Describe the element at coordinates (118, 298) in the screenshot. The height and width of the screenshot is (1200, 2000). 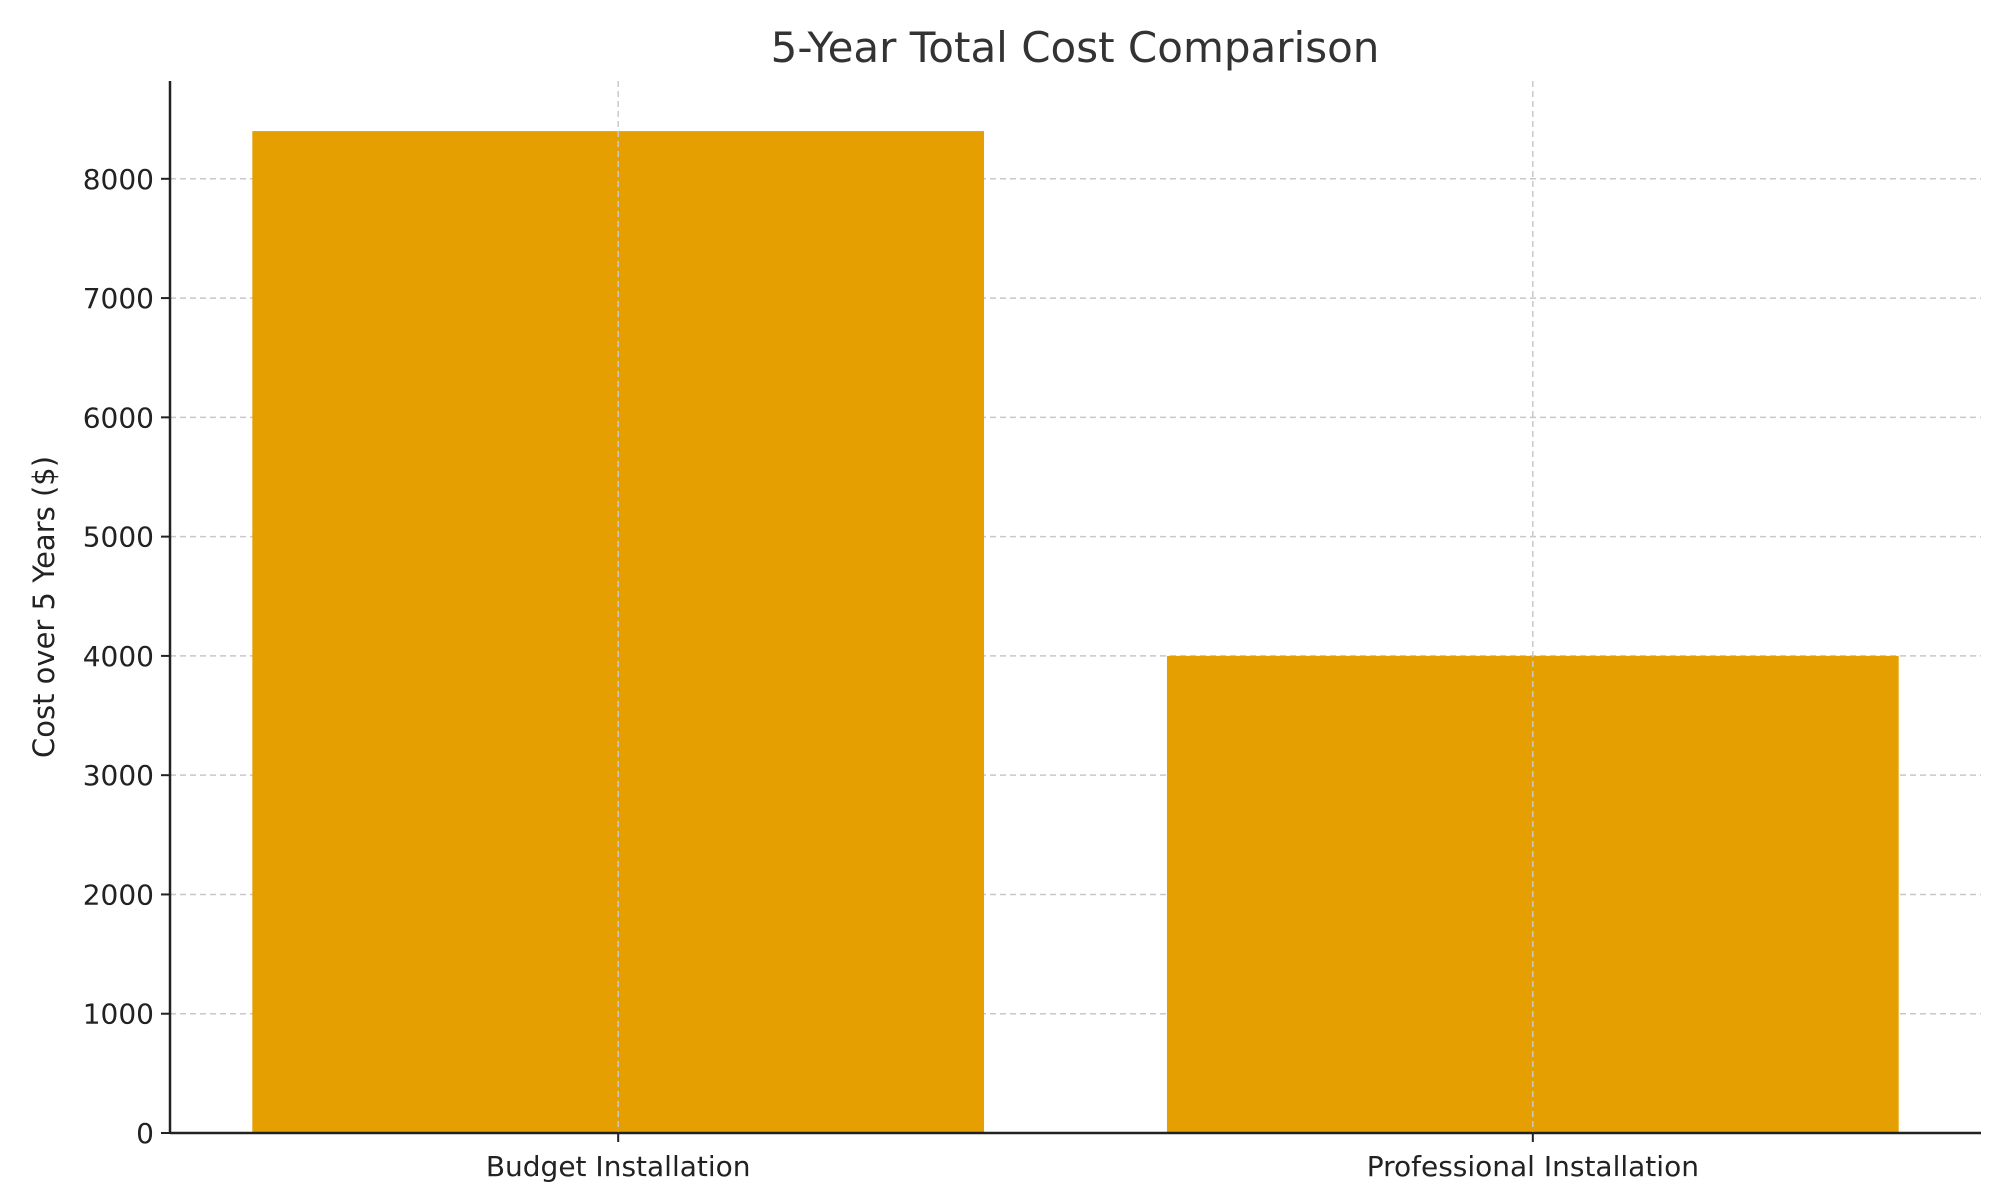
I see `y-tick-label: 7000` at that location.